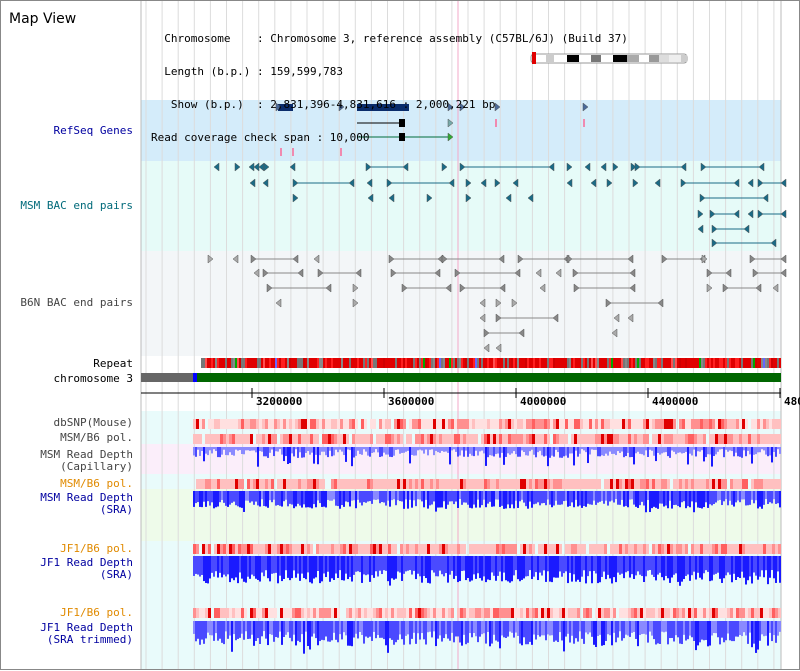  Describe the element at coordinates (573, 58) in the screenshot. I see `ideogram-band` at that location.